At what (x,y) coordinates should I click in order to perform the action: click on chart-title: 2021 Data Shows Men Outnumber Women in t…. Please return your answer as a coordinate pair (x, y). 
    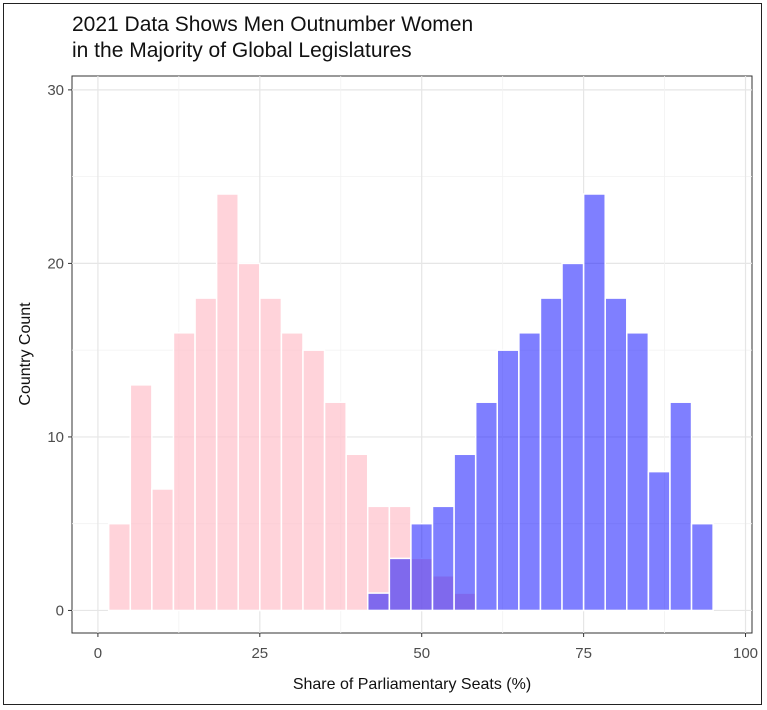
    Looking at the image, I should click on (372, 38).